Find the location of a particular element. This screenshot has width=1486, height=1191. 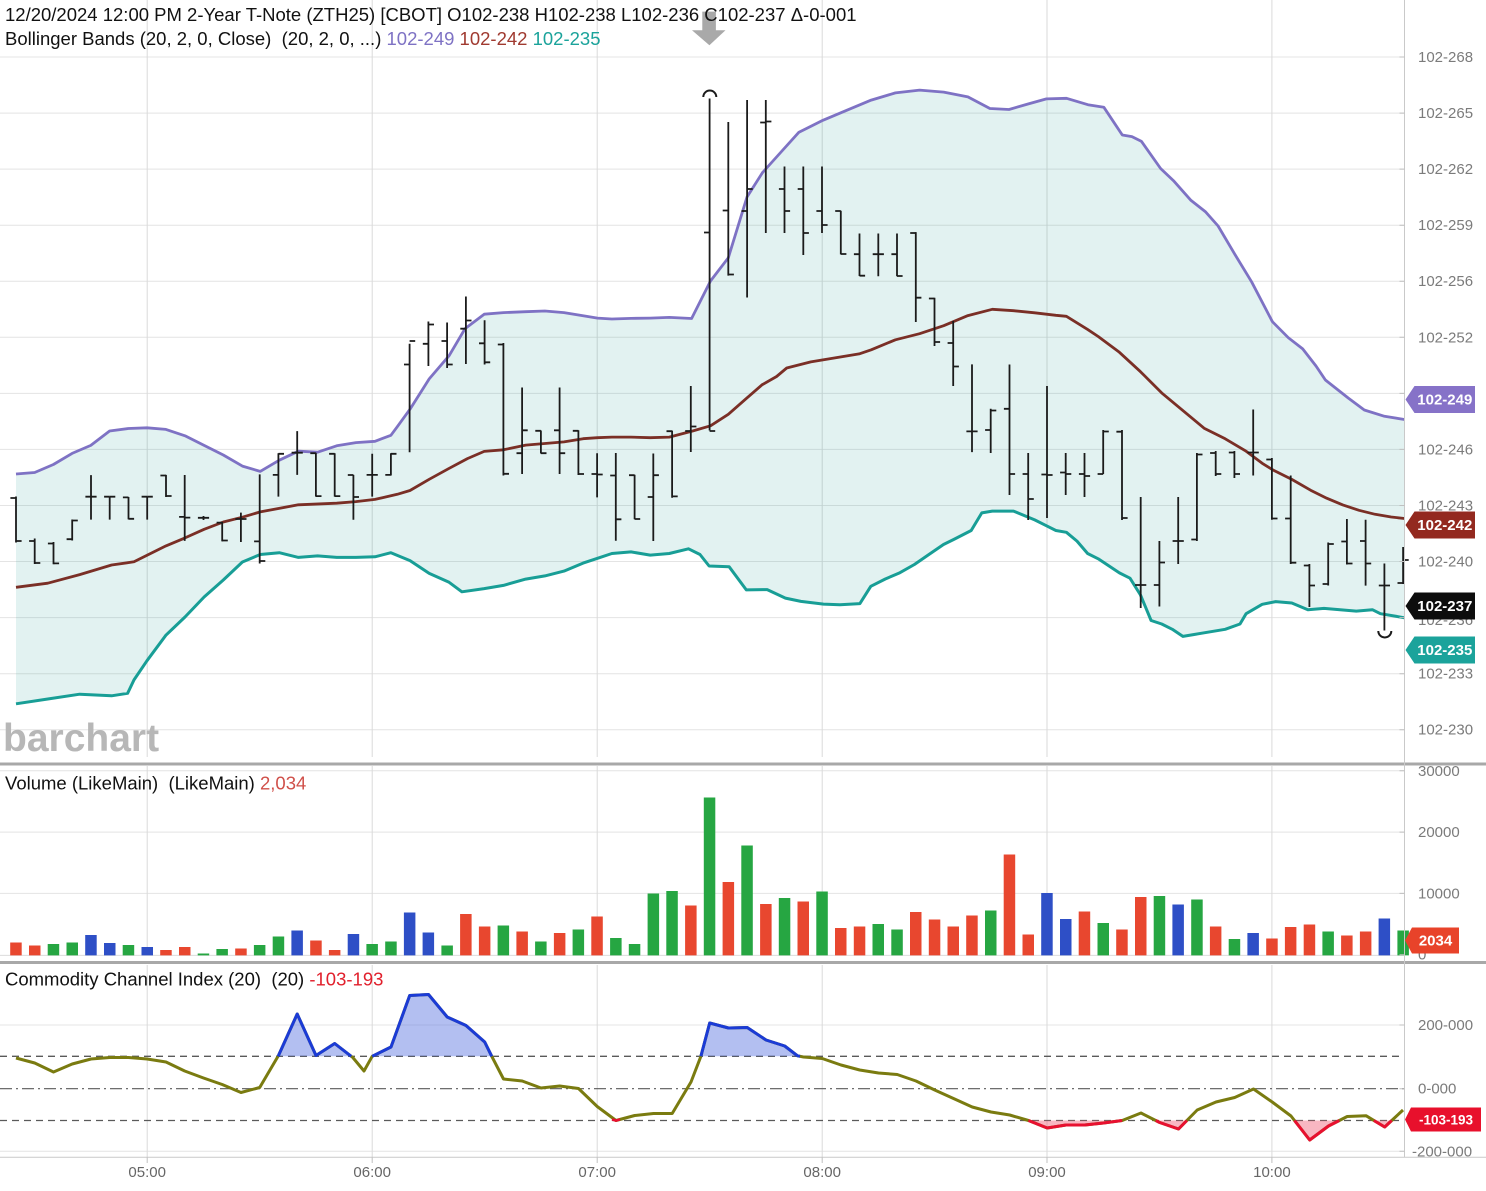

svg-text: 102-240 is located at coordinates (1445, 562).